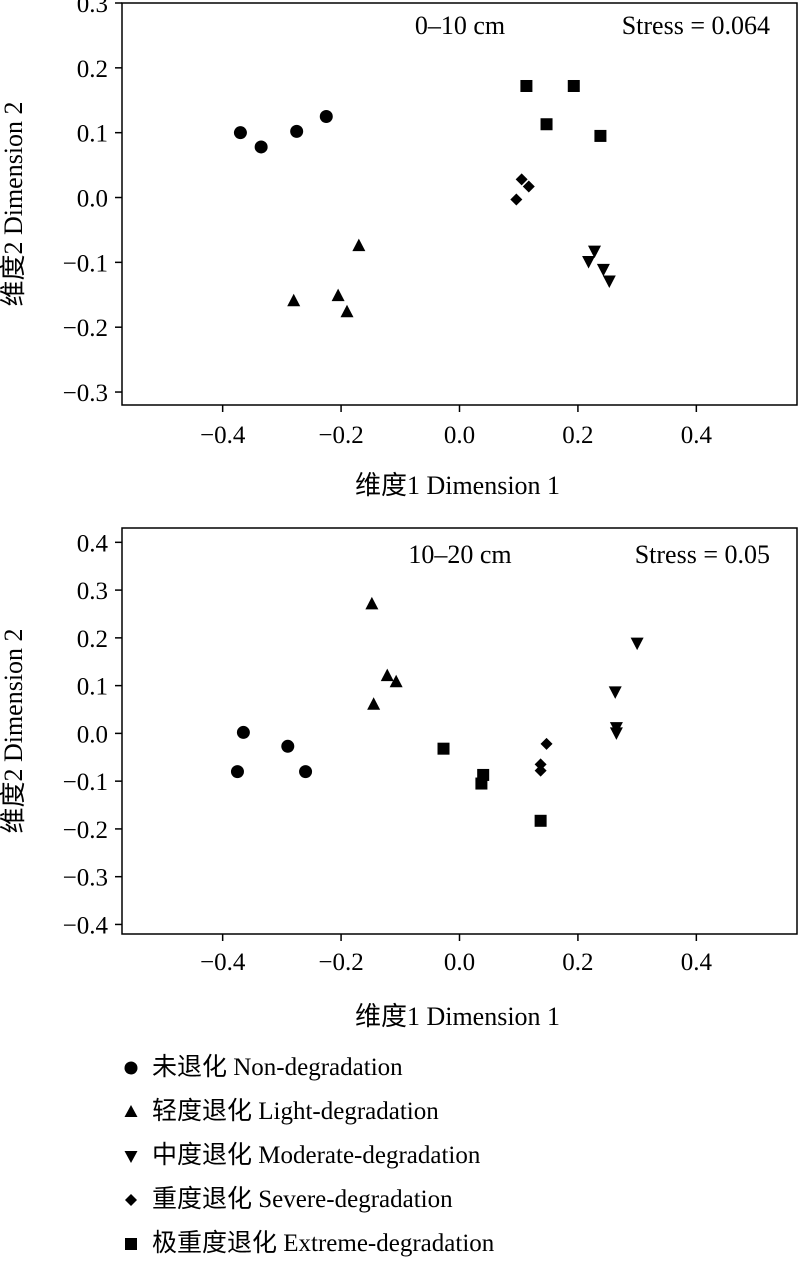  I want to click on depth-label: 10–20 cm, so click(459, 554).